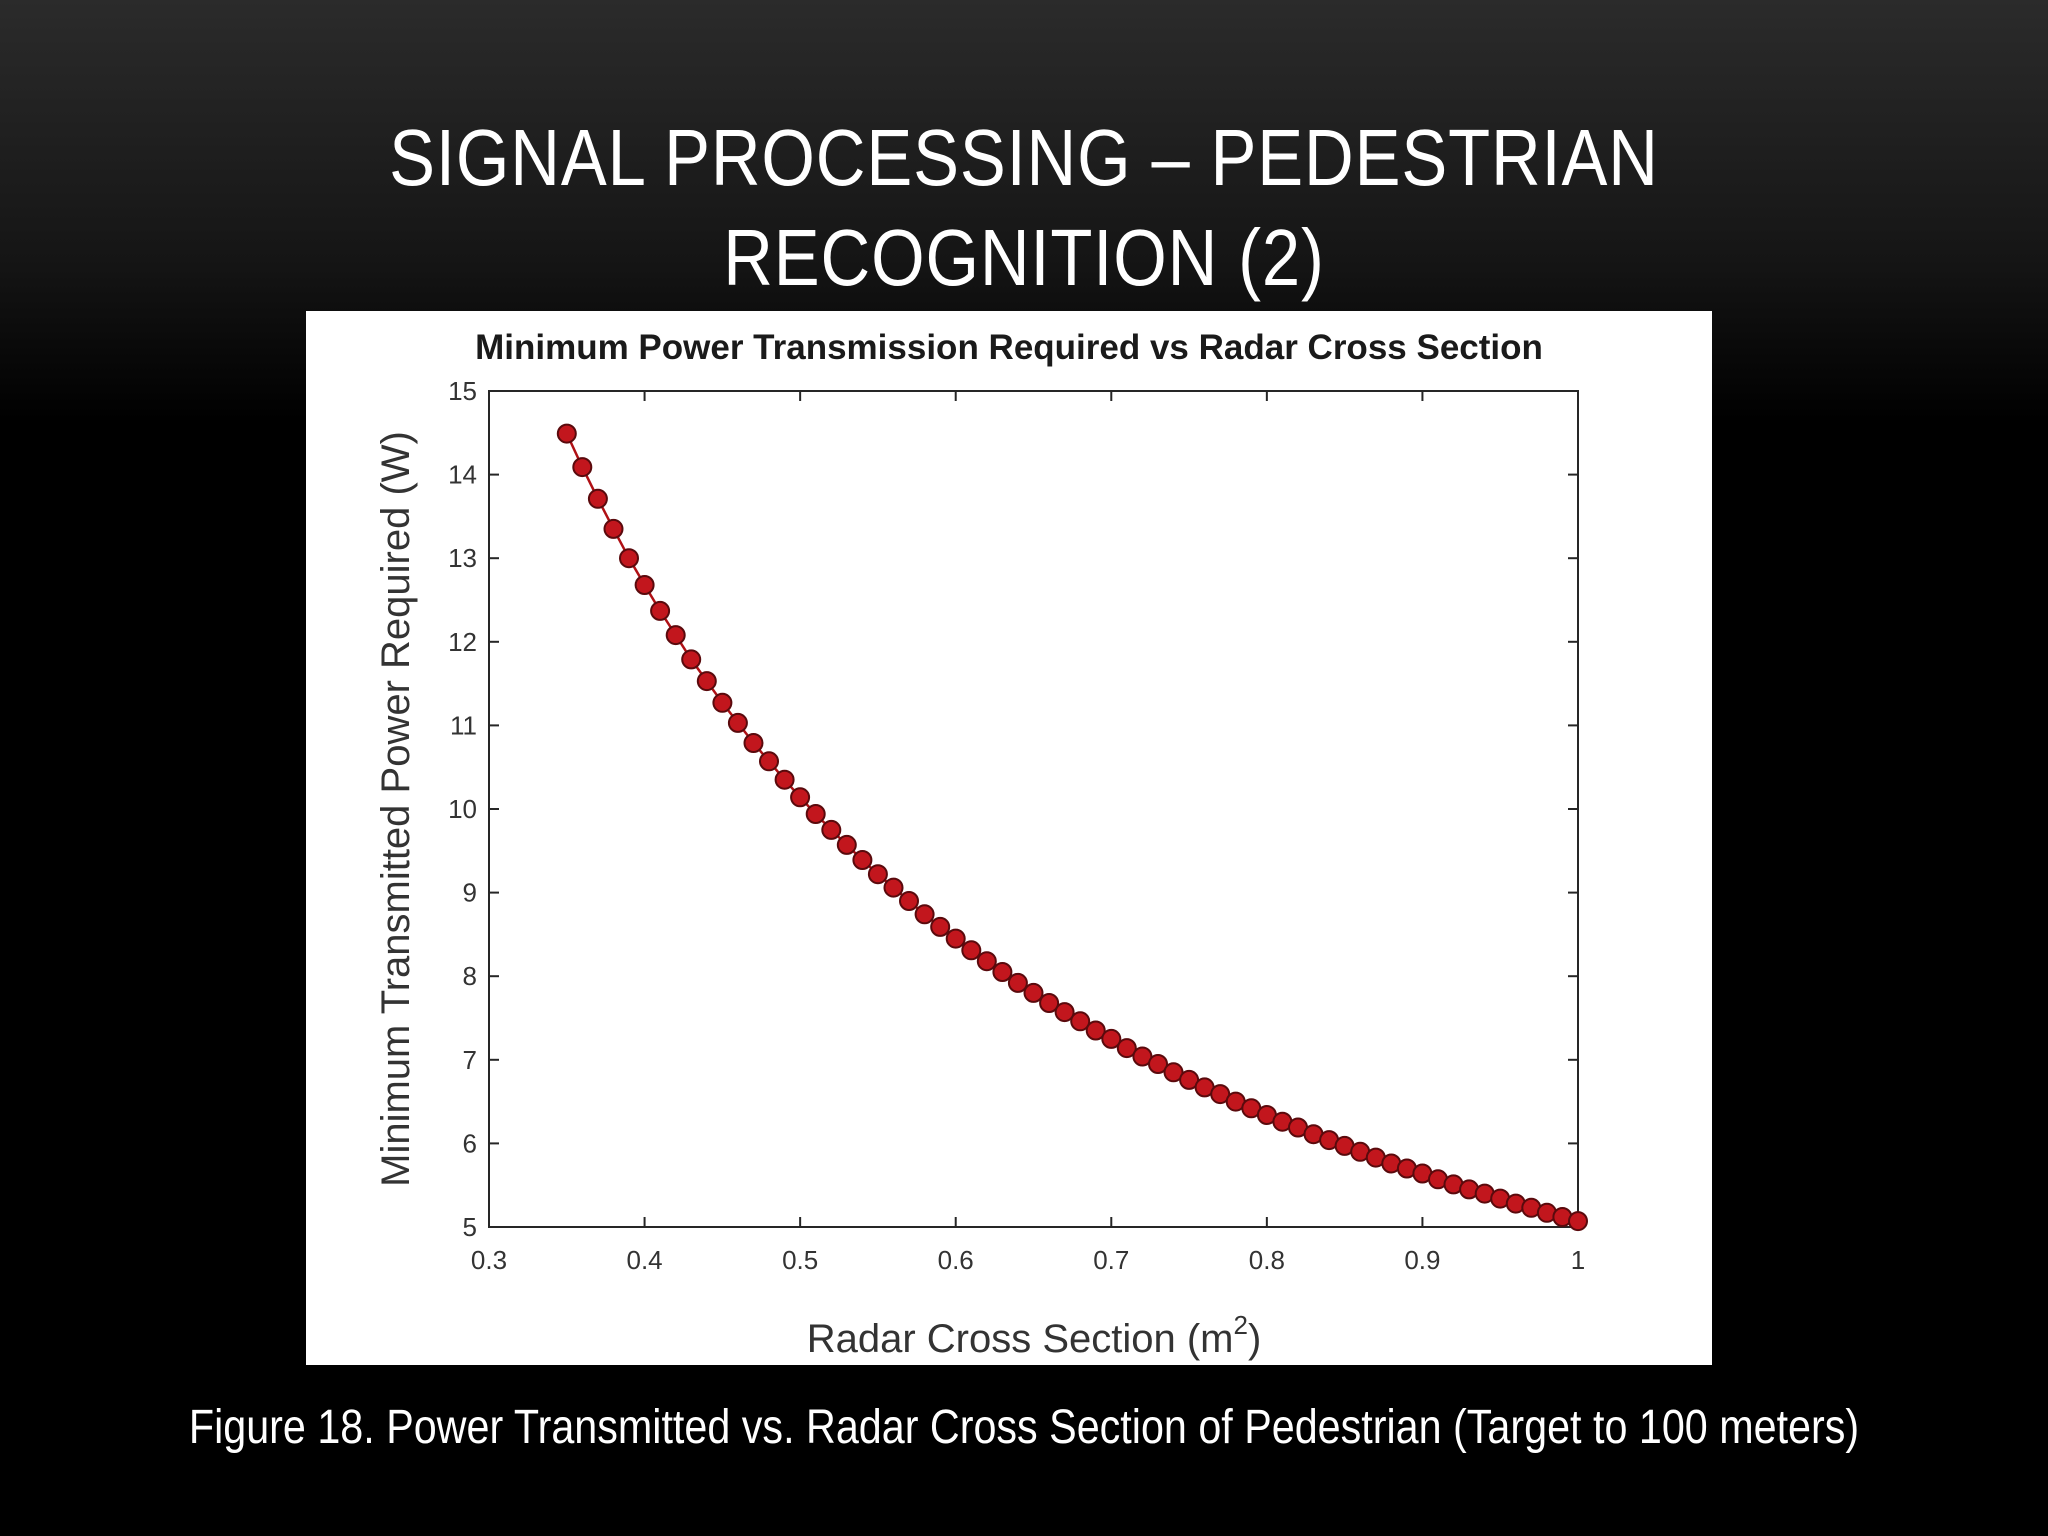  I want to click on slide-title-line-1: SIGNAL PROCESSING – PEDESTRIAN, so click(1024, 157).